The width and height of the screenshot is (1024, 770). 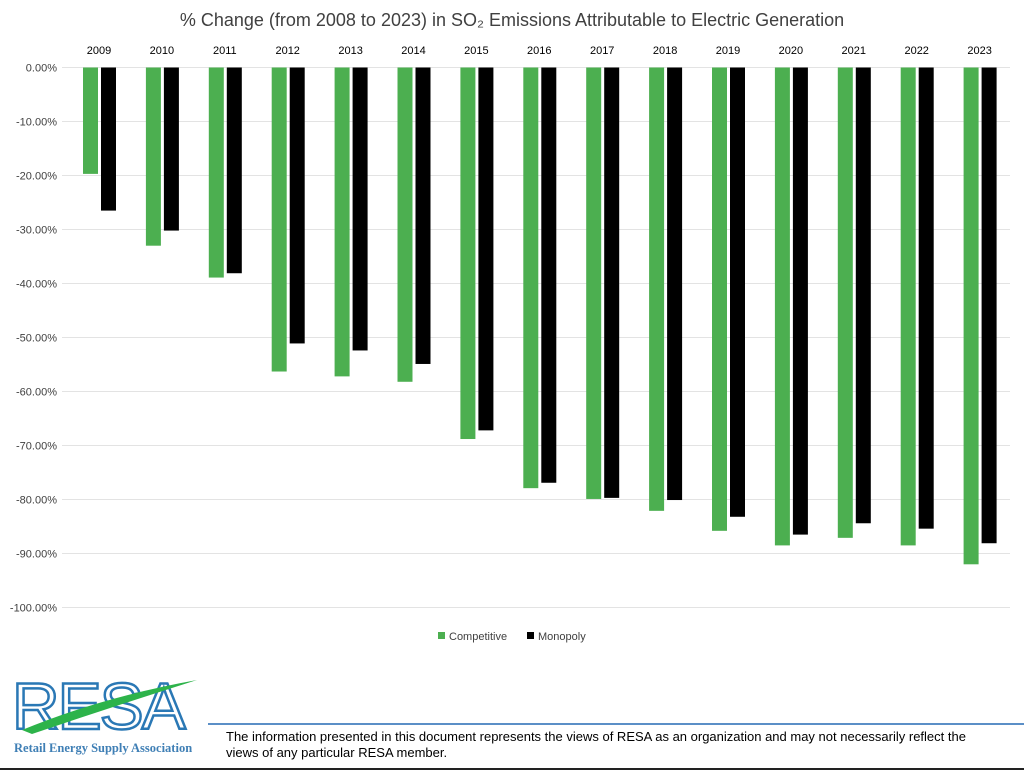 I want to click on x-tick-label: 2021, so click(x=854, y=51).